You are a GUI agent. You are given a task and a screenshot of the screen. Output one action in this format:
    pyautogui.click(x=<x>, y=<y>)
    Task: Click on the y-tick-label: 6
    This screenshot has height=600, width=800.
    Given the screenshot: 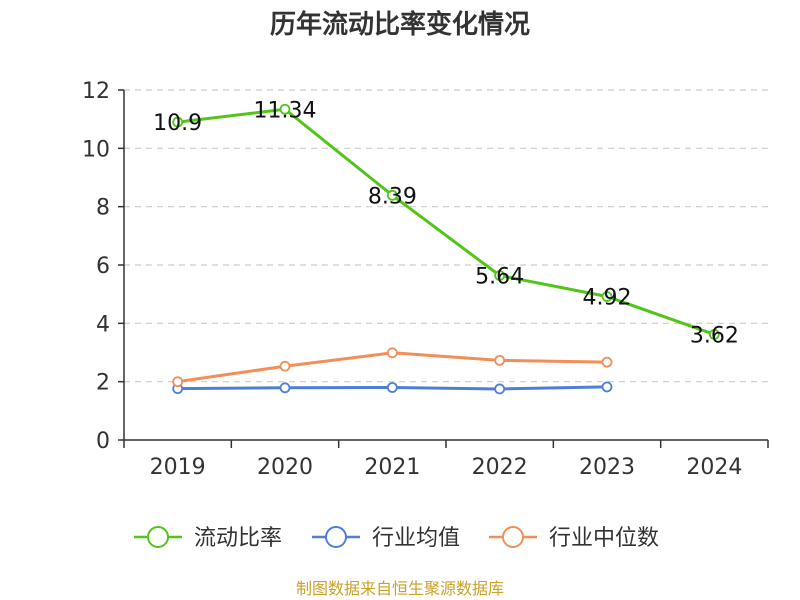 What is the action you would take?
    pyautogui.click(x=103, y=266)
    